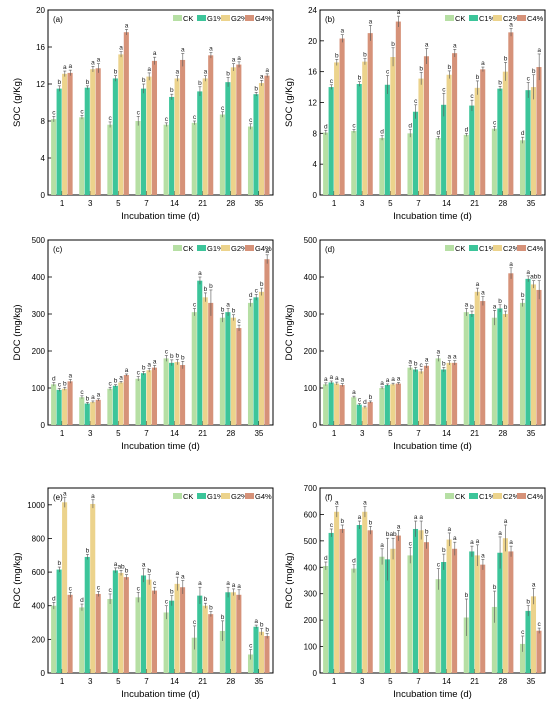 The width and height of the screenshot is (550, 709). What do you see at coordinates (58, 19) in the screenshot?
I see `panel-label: (a)` at bounding box center [58, 19].